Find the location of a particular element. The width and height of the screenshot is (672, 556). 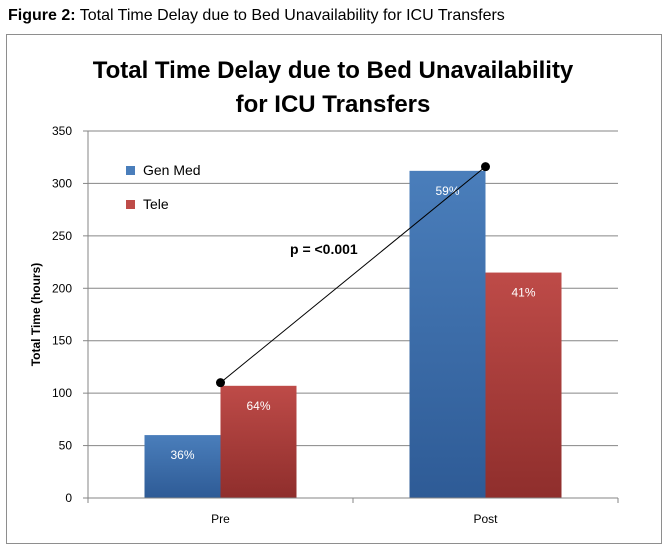

y-tick-label: 250 is located at coordinates (62, 236).